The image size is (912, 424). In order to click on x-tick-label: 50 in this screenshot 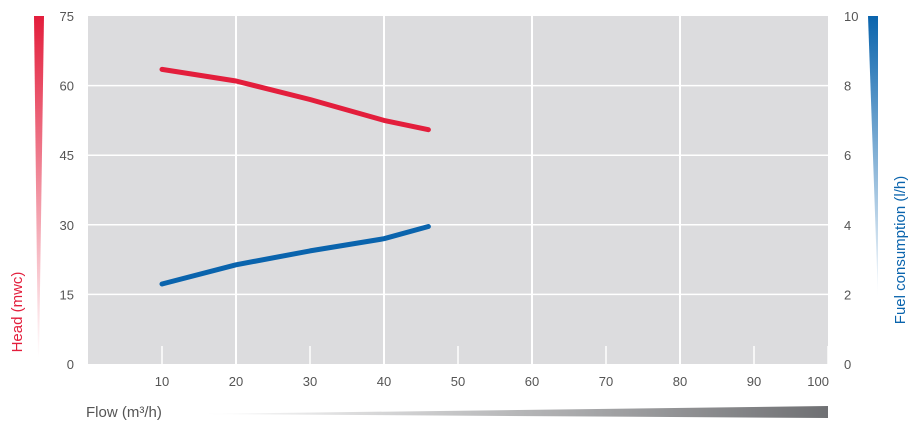, I will do `click(458, 381)`.